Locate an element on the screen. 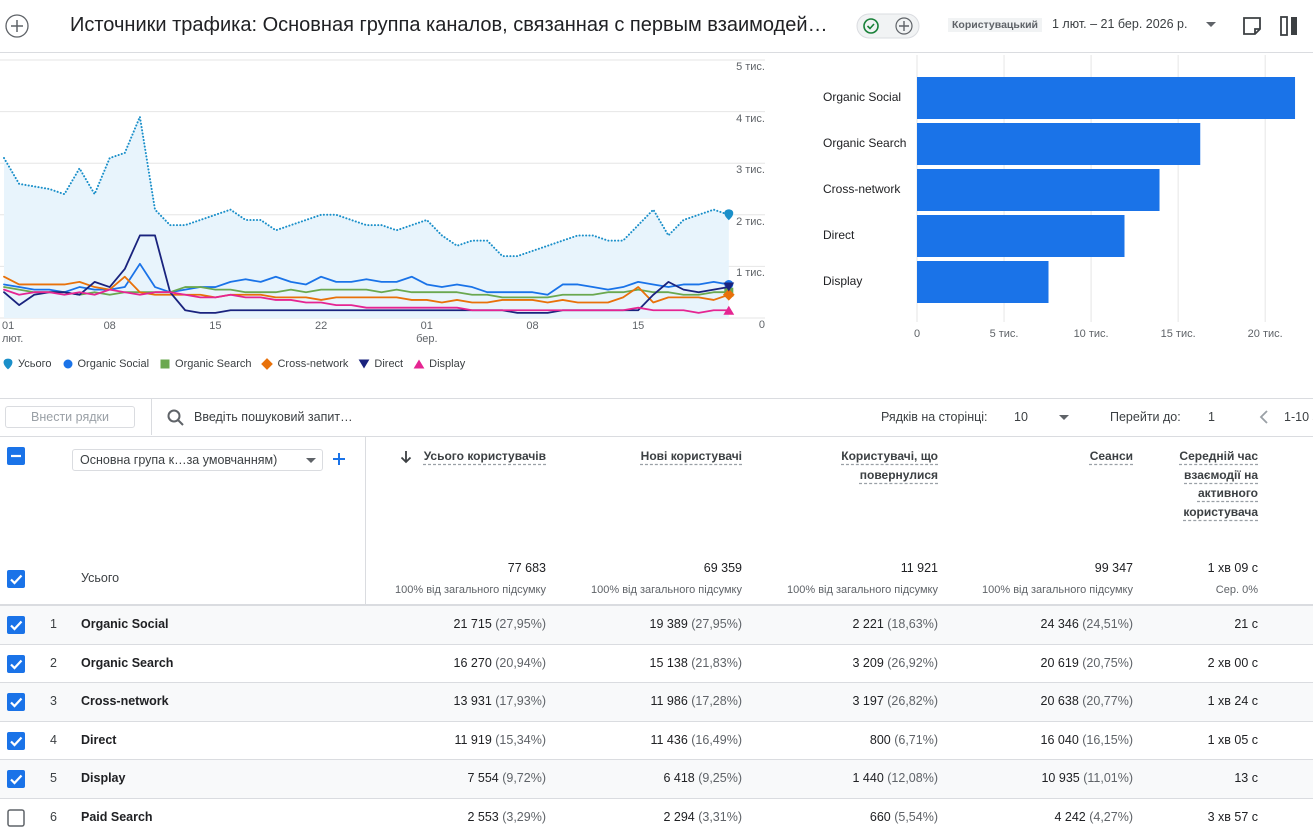 The height and width of the screenshot is (831, 1313). legend-item: Display is located at coordinates (439, 364).